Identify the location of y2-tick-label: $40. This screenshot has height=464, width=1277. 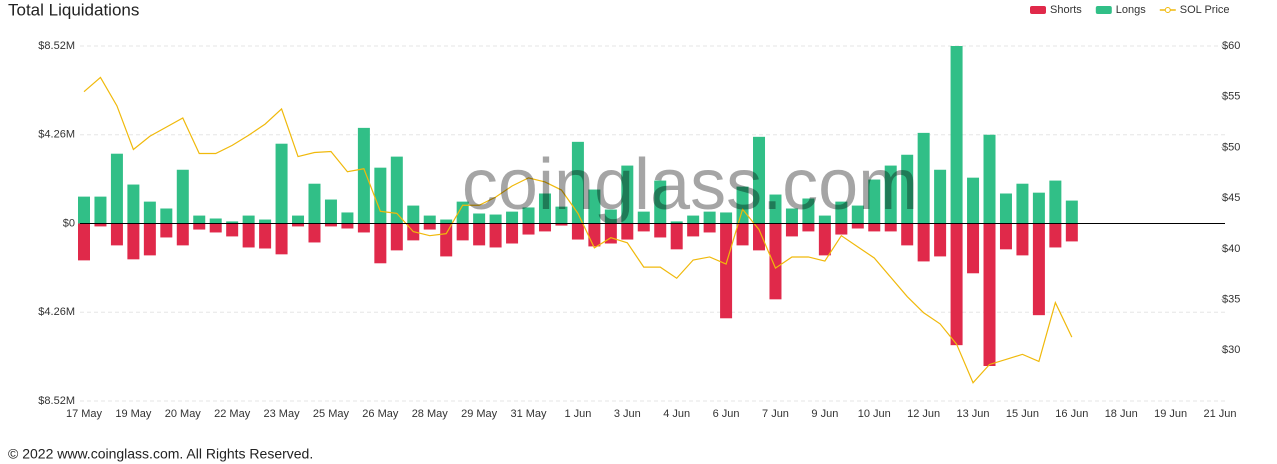
(1231, 249).